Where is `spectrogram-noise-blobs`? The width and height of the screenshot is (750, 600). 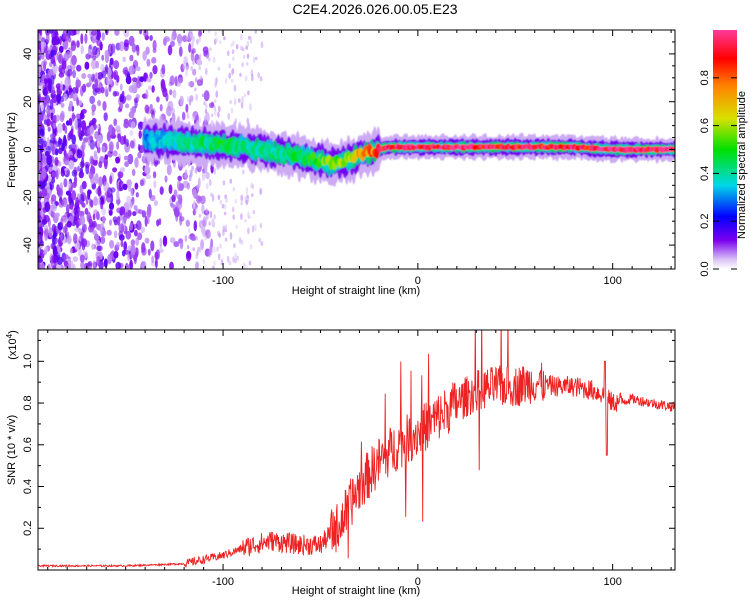
spectrogram-noise-blobs is located at coordinates (151, 149).